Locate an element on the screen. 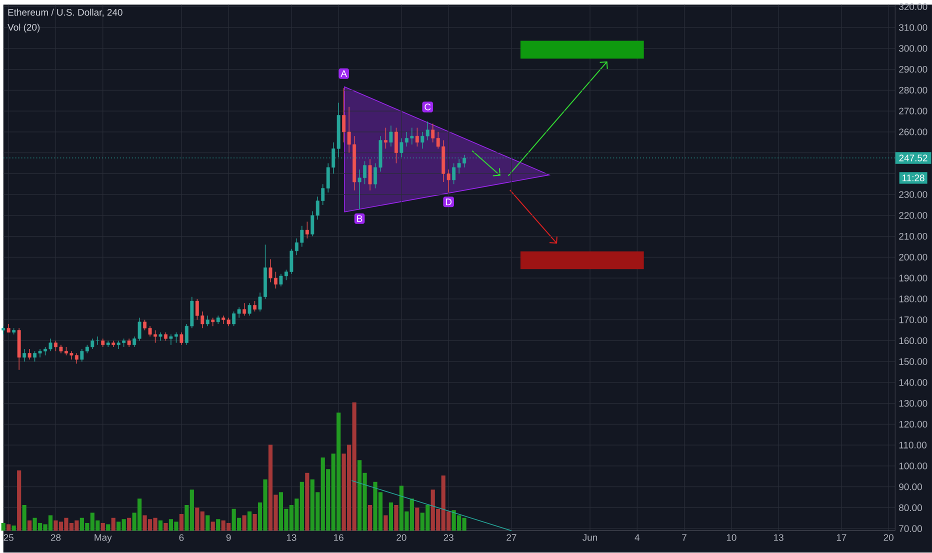  annotation: D is located at coordinates (449, 202).